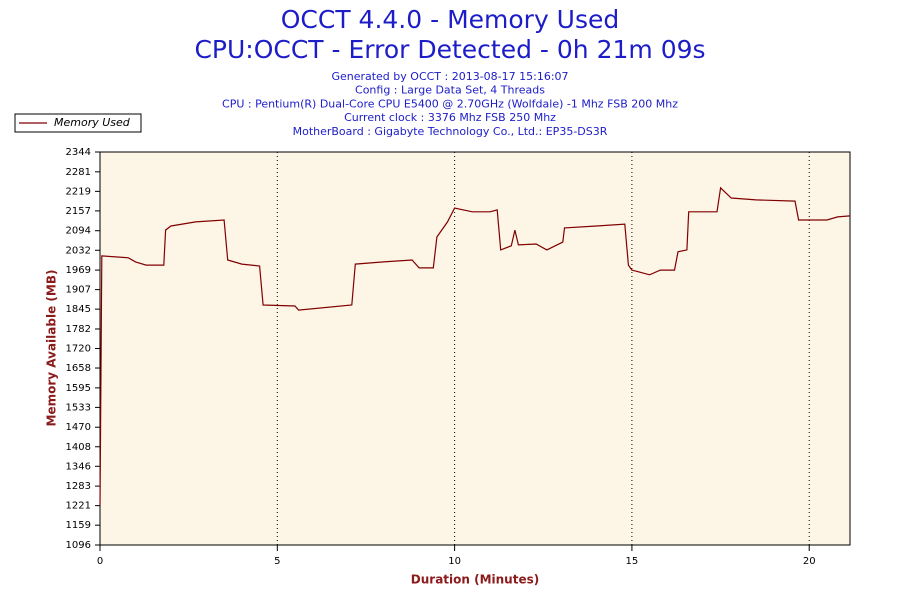 The height and width of the screenshot is (600, 900). I want to click on legend-label: Memory Used, so click(92, 122).